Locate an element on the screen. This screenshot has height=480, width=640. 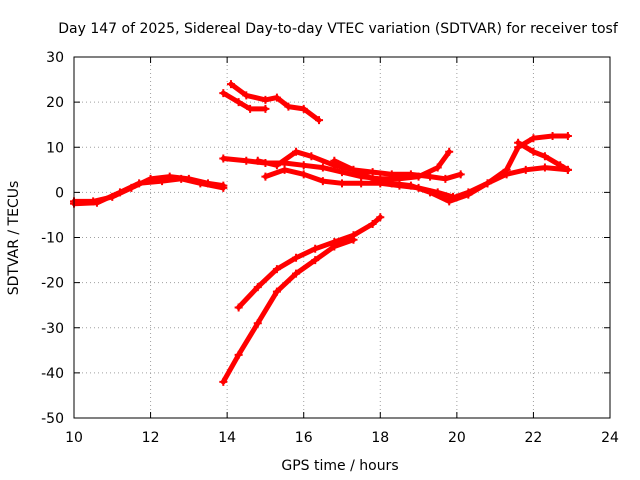
x-tick-label: 18 is located at coordinates (380, 438).